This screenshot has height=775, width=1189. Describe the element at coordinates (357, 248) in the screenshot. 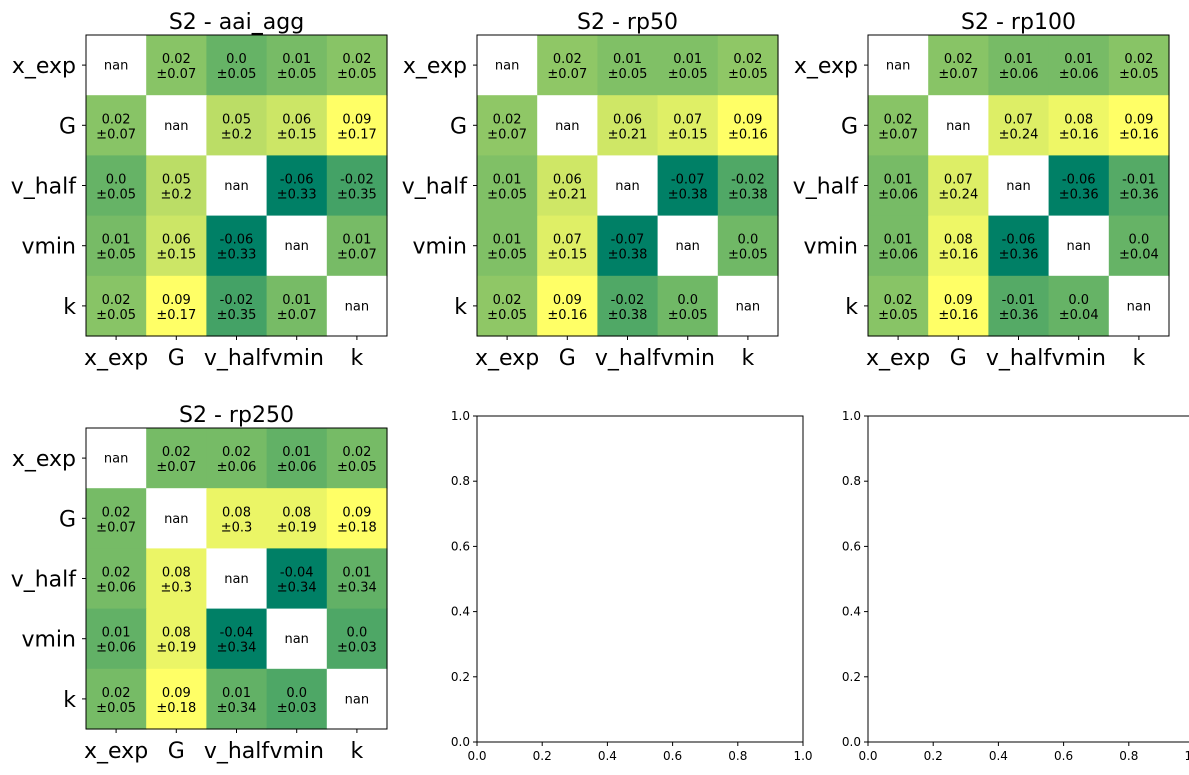

I see `cell-label: 0.01 ±0.07` at that location.